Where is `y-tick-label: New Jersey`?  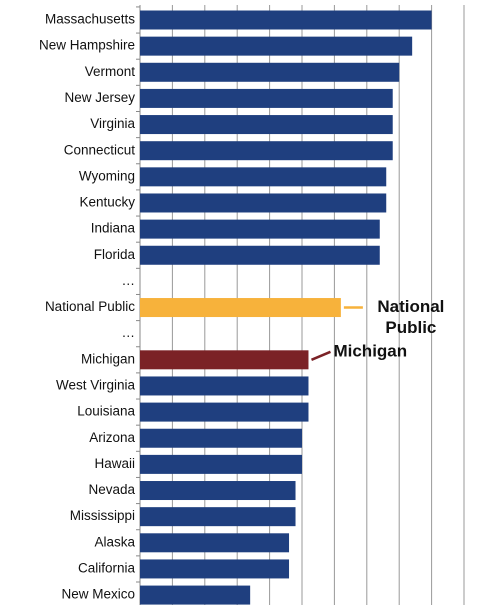 y-tick-label: New Jersey is located at coordinates (99, 97).